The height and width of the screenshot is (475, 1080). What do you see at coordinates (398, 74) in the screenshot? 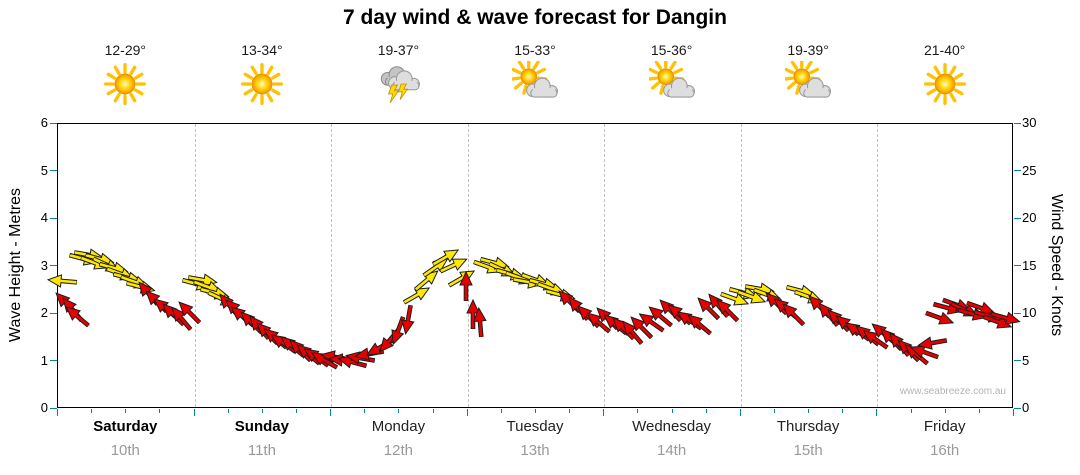
I see `day-header: 19-37°` at bounding box center [398, 74].